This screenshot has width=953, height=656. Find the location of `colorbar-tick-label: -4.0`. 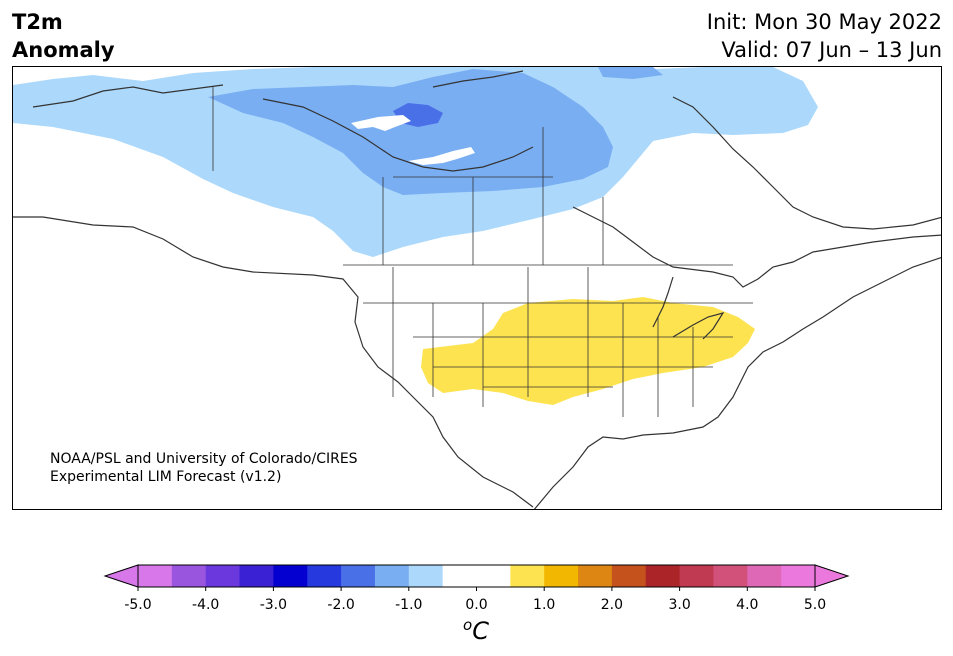

colorbar-tick-label: -4.0 is located at coordinates (206, 605).